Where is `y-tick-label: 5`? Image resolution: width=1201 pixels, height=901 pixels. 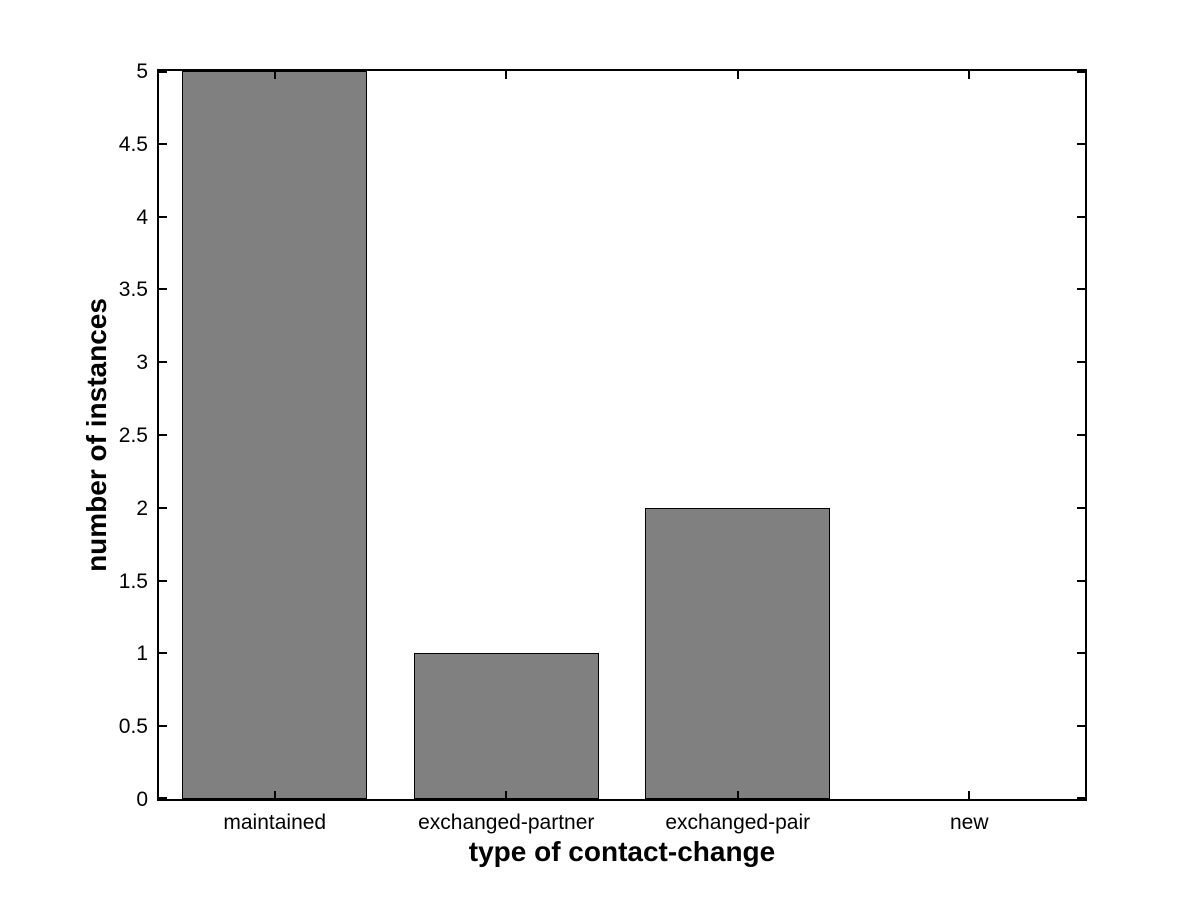 y-tick-label: 5 is located at coordinates (142, 71).